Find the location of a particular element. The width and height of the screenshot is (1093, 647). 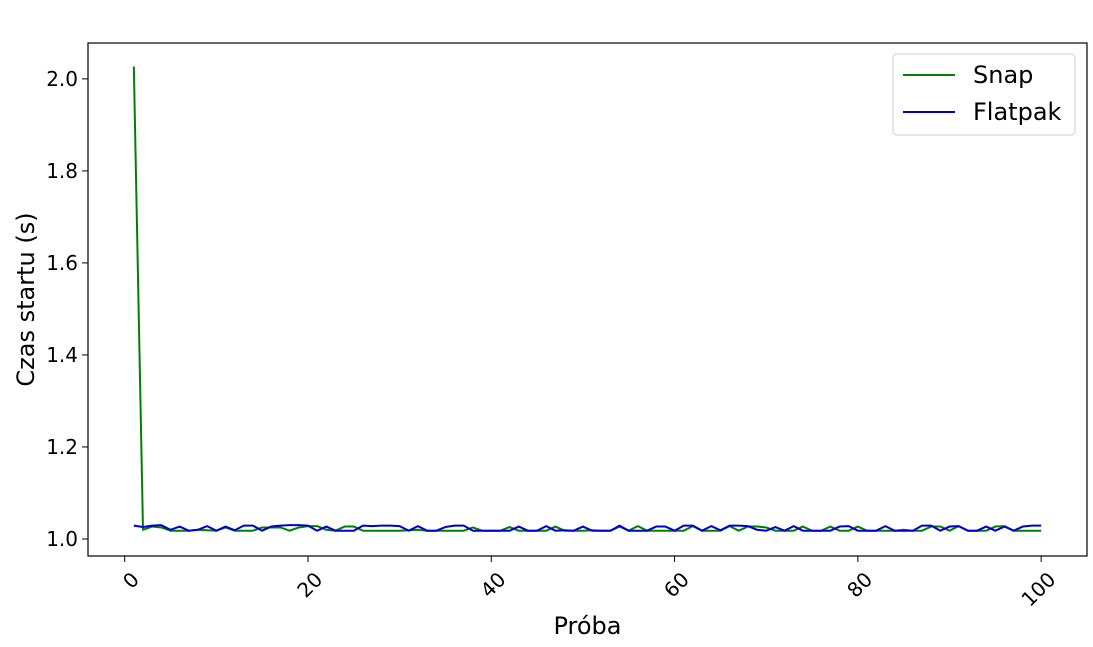

x-axis-ticks: 0 20 40 60 80 100 is located at coordinates (589, 583).